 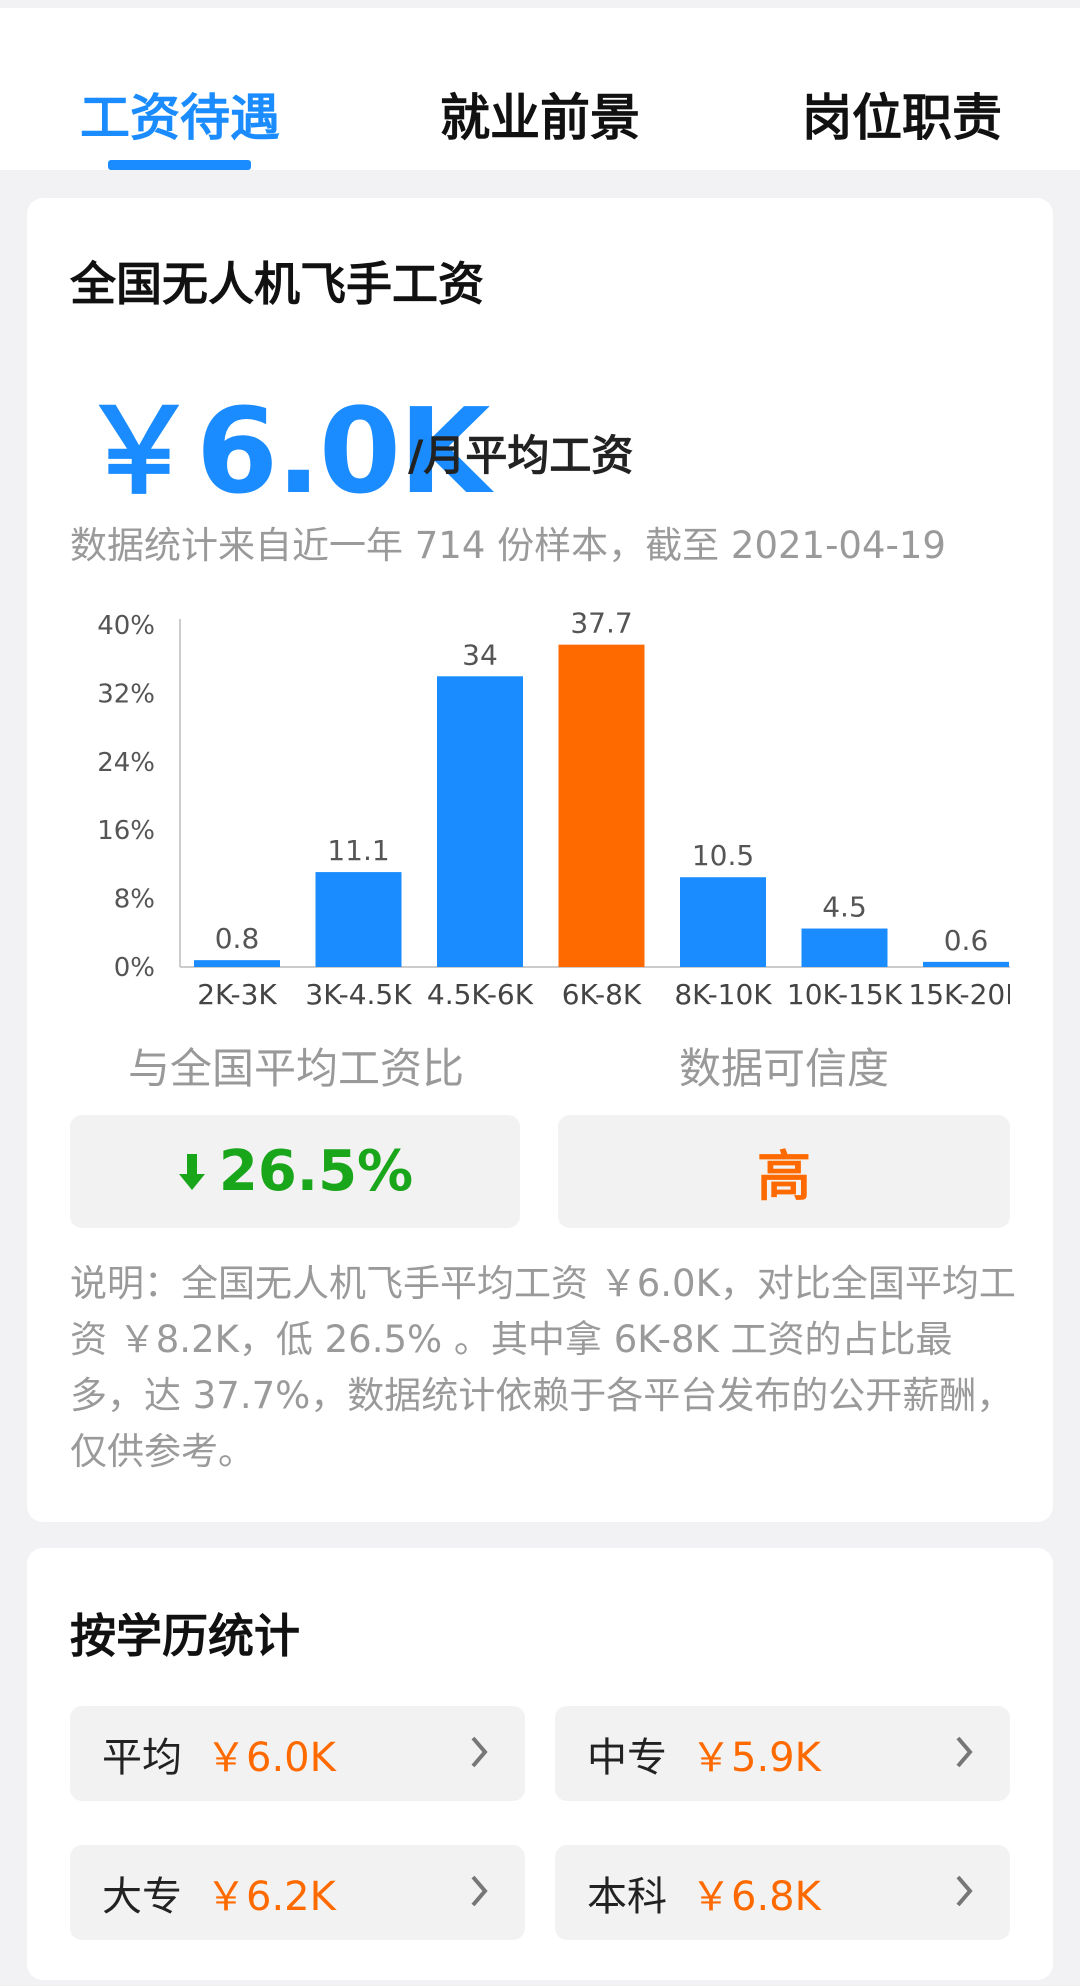 I want to click on card-title: 按学历统计, so click(x=185, y=1636).